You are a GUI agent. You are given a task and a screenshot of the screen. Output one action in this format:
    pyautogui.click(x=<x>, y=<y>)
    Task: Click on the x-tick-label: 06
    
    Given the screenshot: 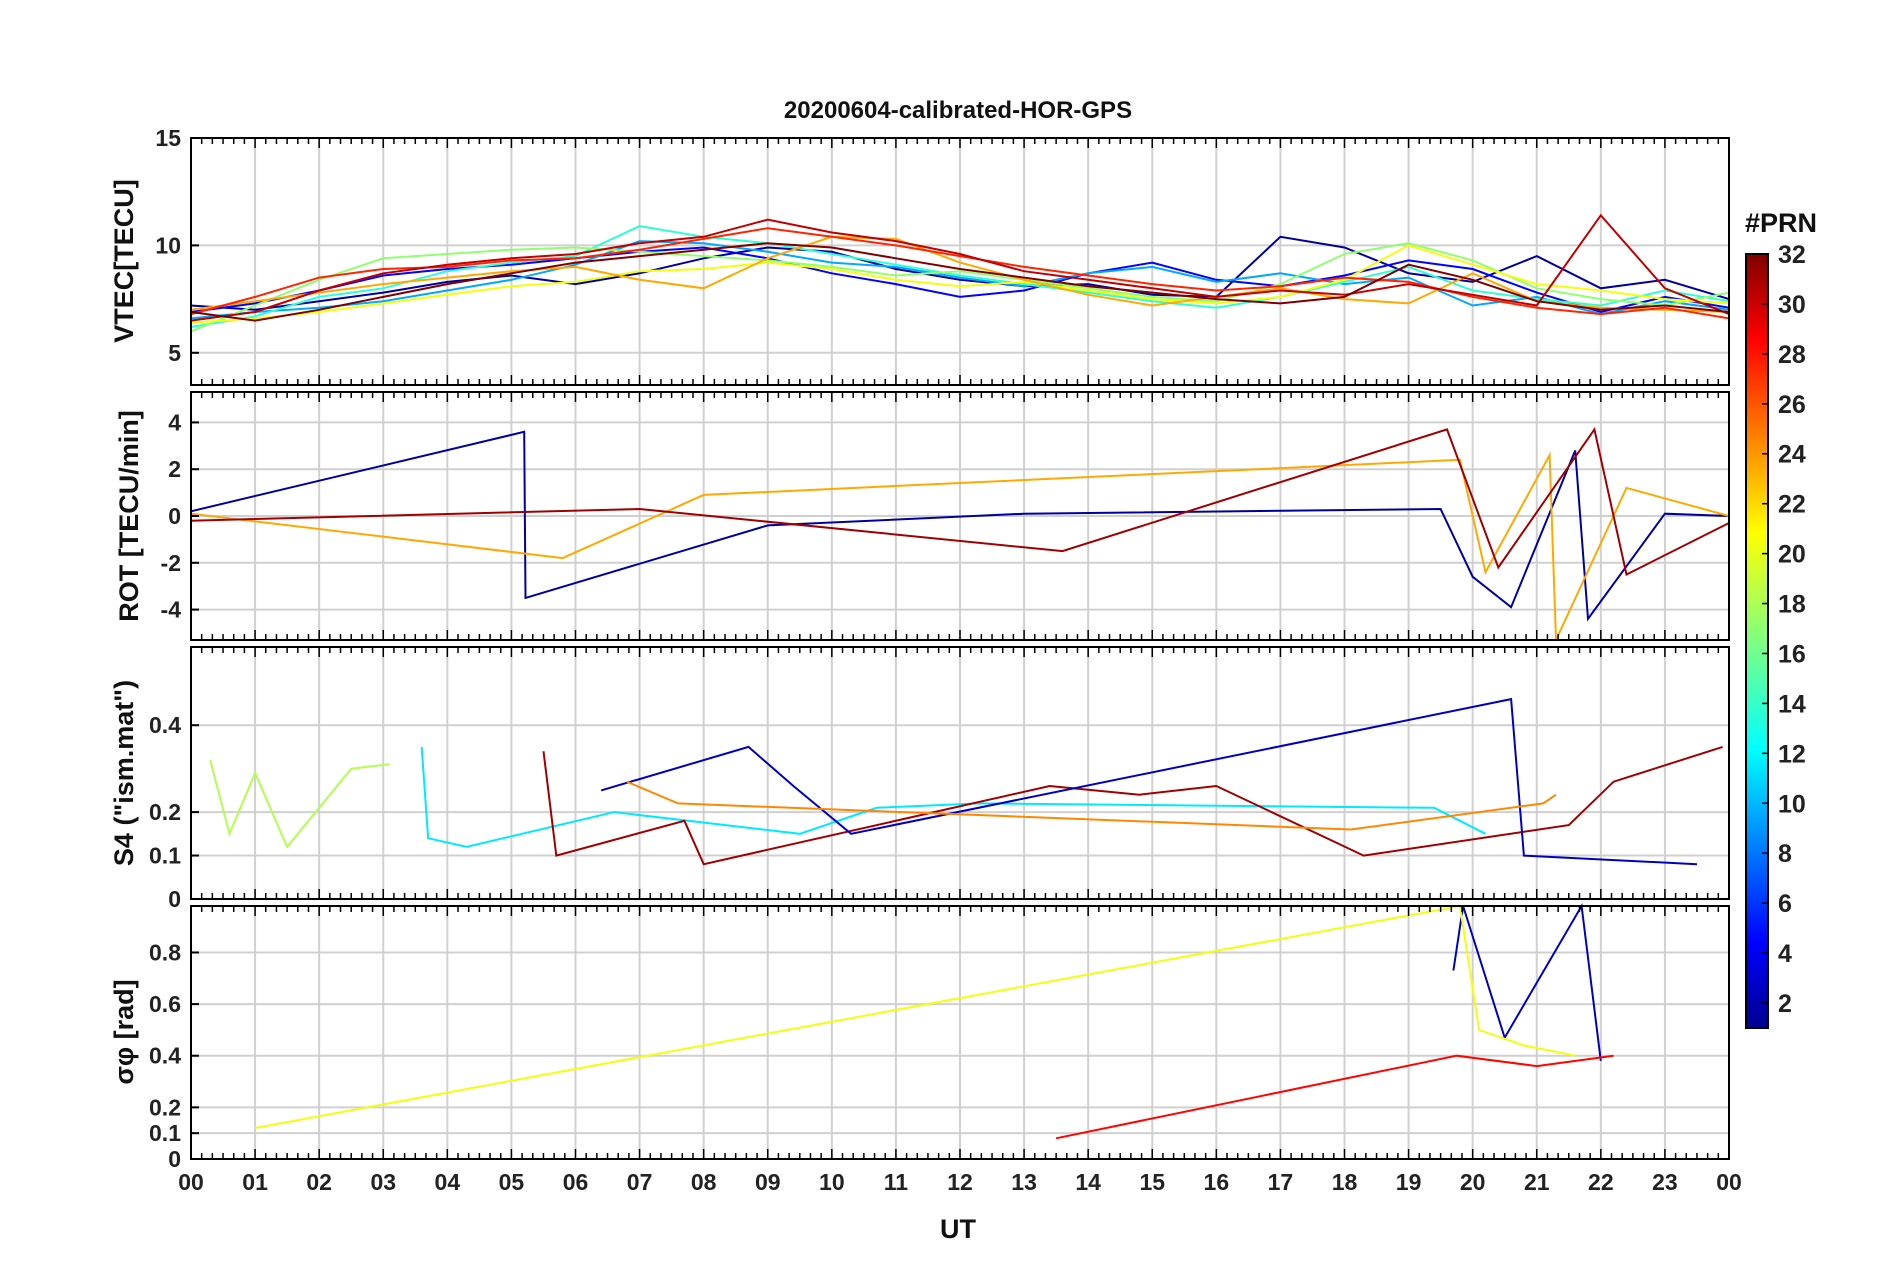 What is the action you would take?
    pyautogui.click(x=576, y=1182)
    